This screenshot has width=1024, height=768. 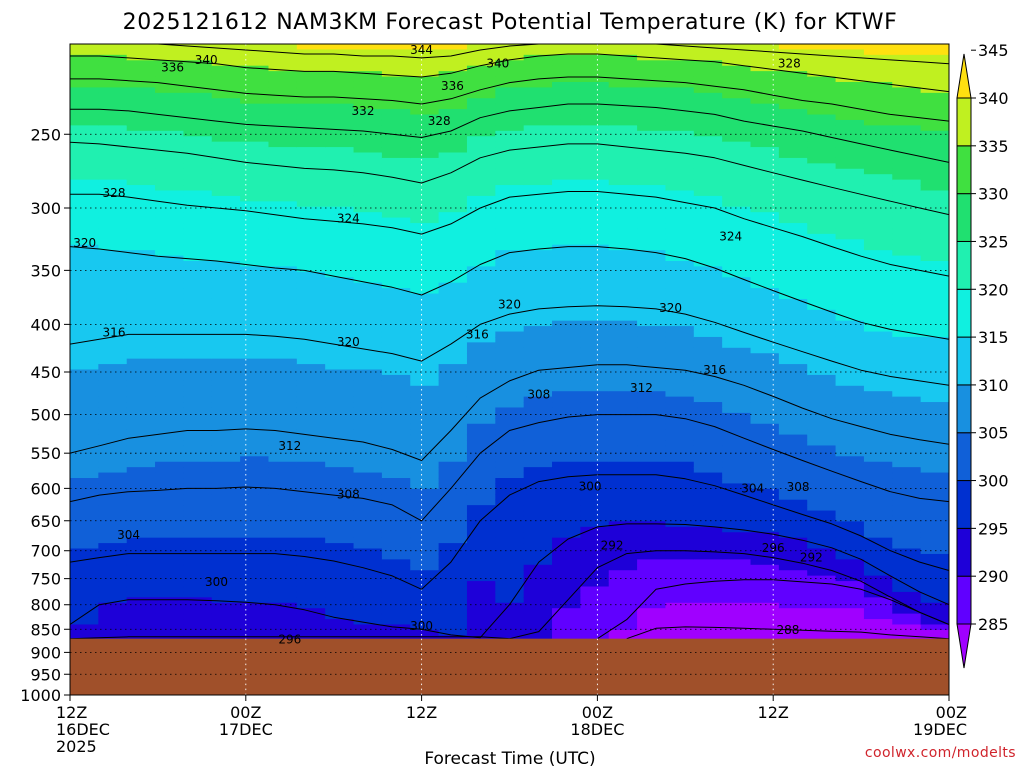 I want to click on y-tick-label: 800, so click(x=45, y=605).